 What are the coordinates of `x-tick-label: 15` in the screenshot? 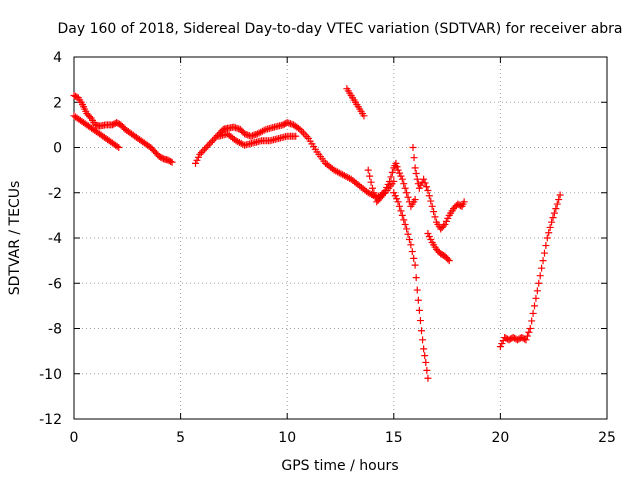 It's located at (394, 438).